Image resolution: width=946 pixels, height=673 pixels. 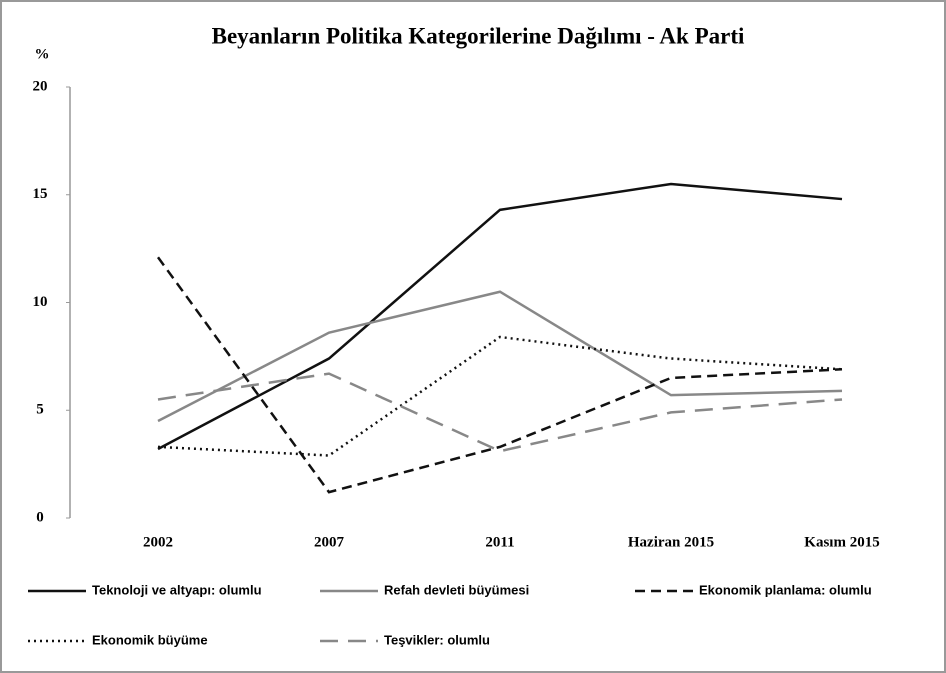 I want to click on legend-label: Refah devleti büyümesi, so click(x=456, y=589).